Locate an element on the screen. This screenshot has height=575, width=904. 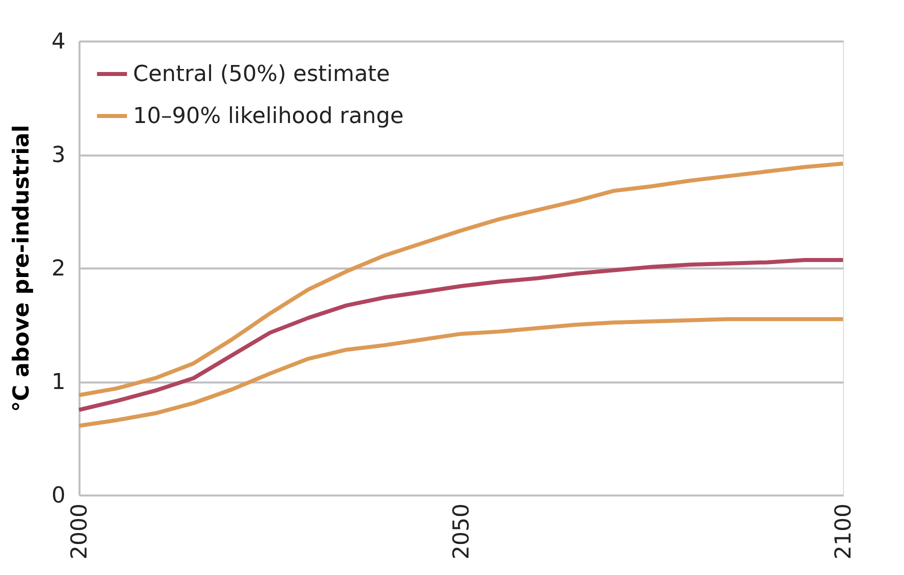
x-tick-label: 2100 is located at coordinates (844, 532).